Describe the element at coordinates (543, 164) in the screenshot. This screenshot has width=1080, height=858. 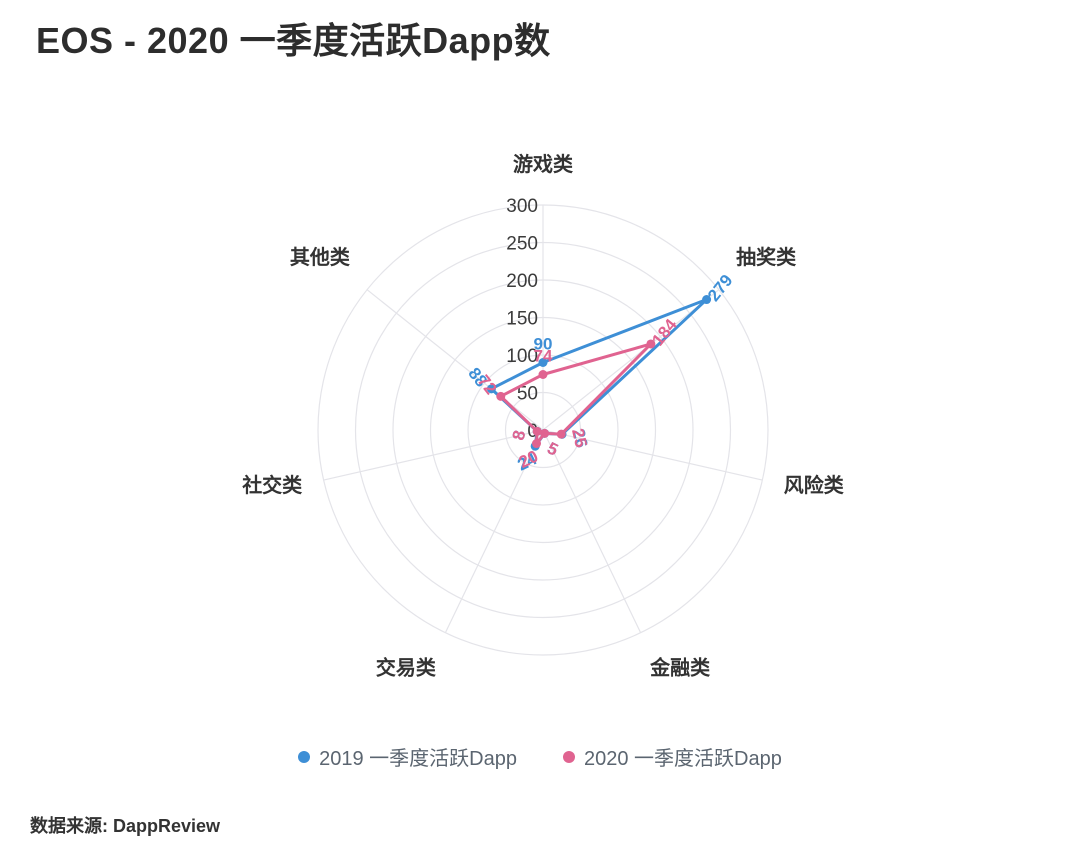
I see `category-label: 游戏类` at that location.